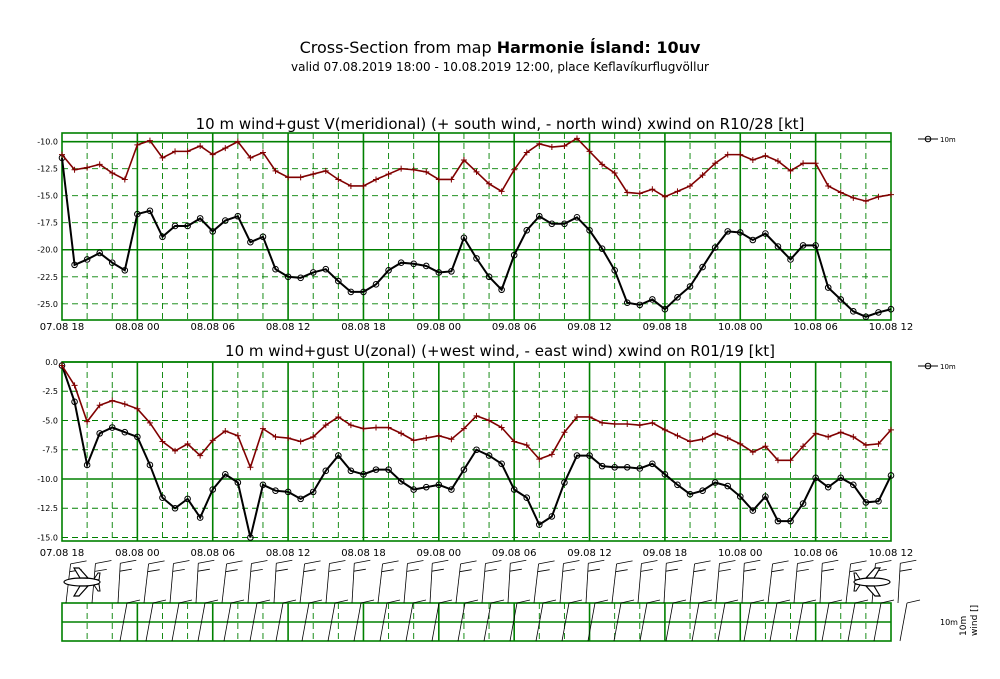 This screenshot has width=1000, height=679. Describe the element at coordinates (47, 537) in the screenshot. I see `chart2-ytick-label: -15.0` at that location.